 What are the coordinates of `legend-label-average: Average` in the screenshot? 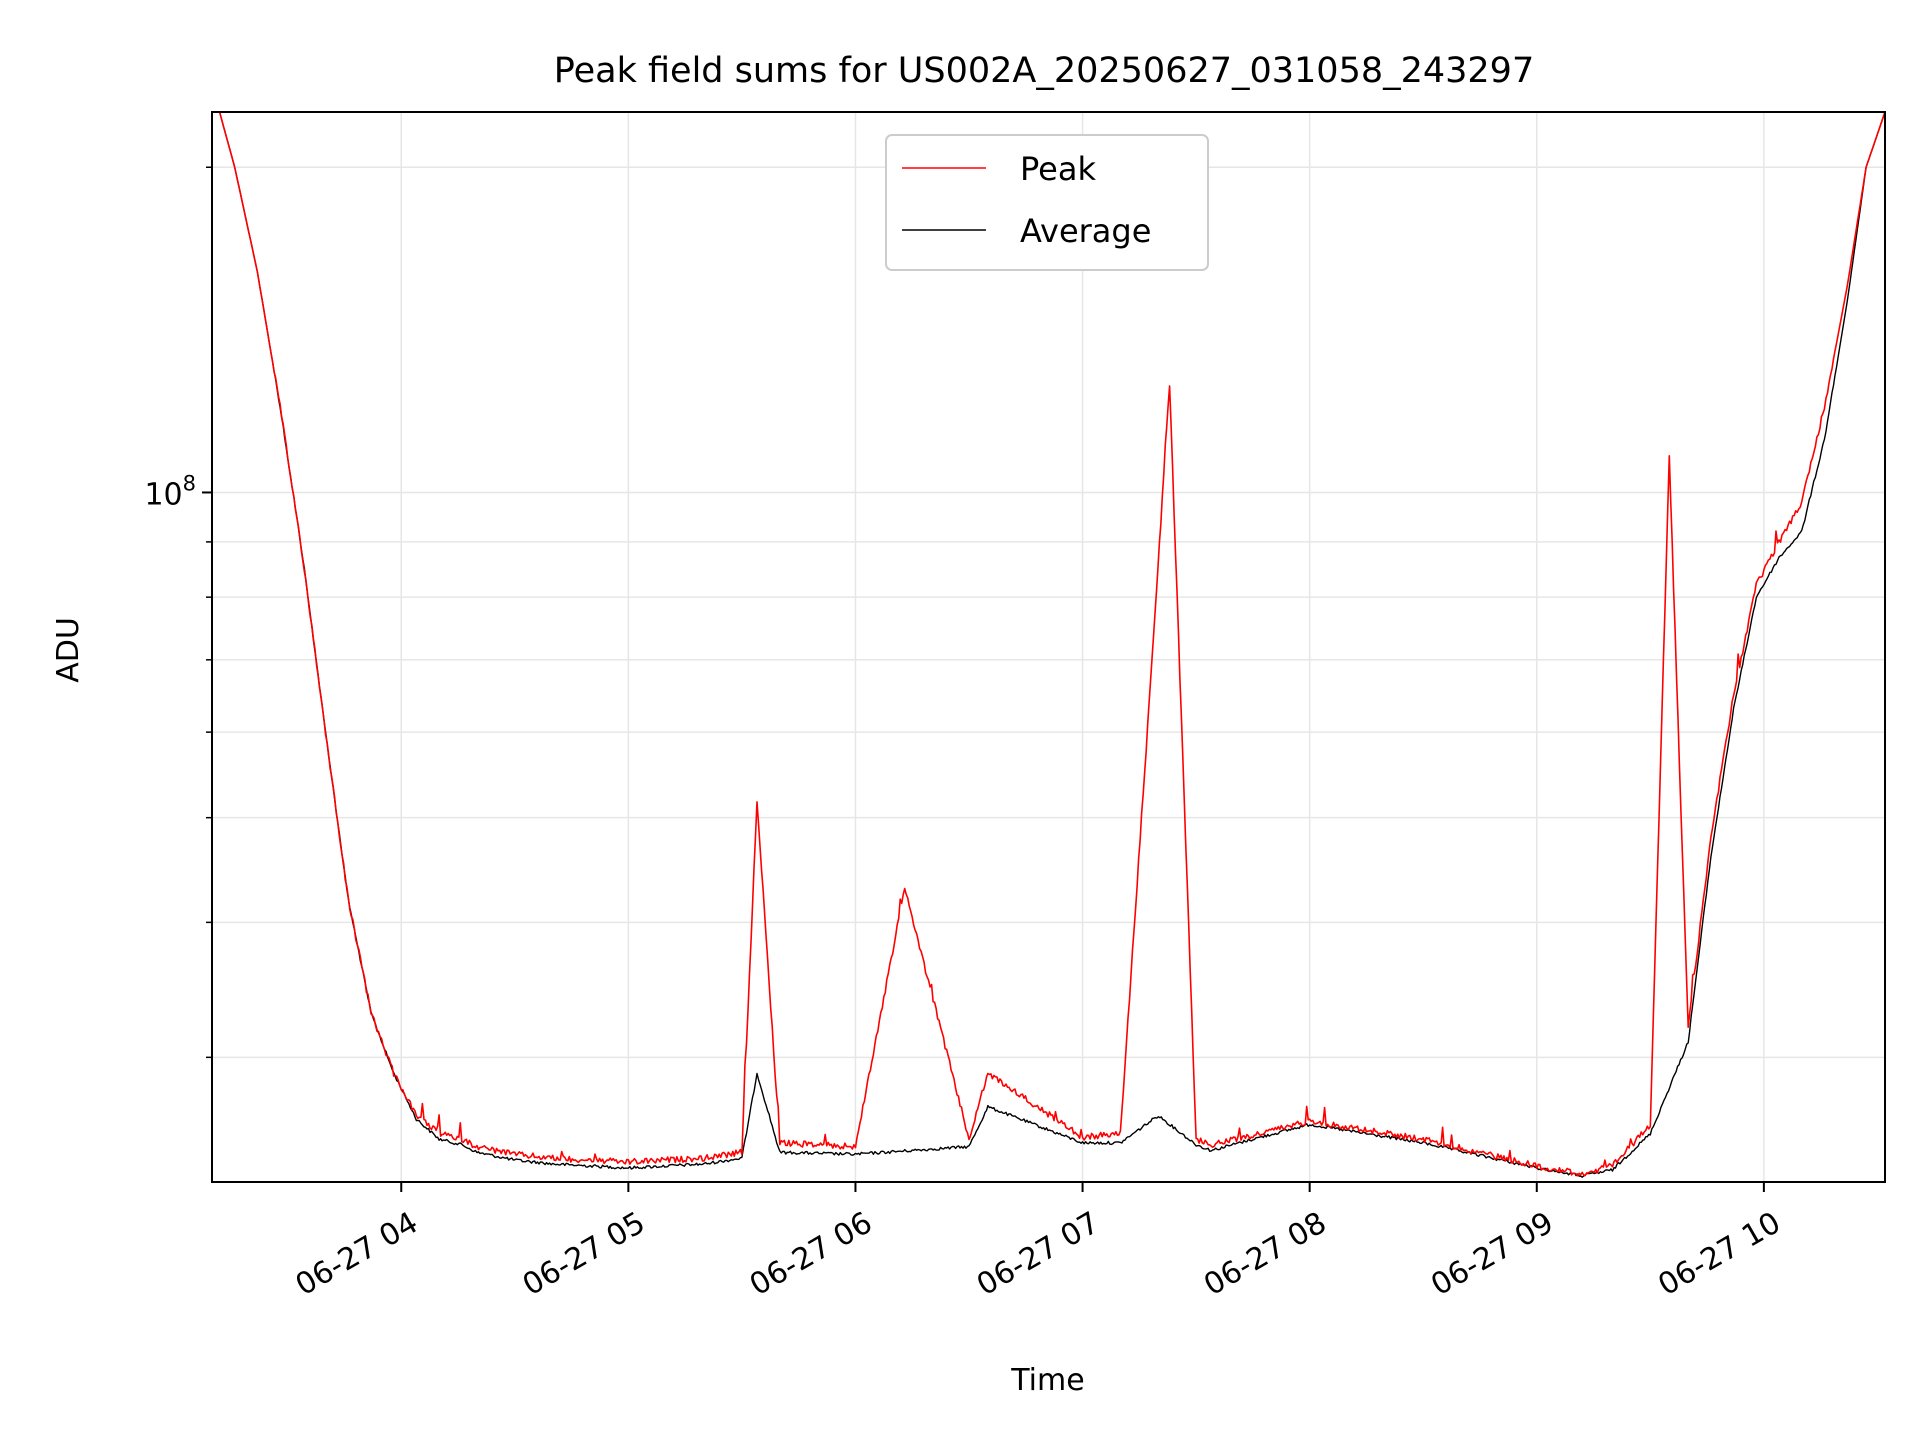 It's located at (1085, 231).